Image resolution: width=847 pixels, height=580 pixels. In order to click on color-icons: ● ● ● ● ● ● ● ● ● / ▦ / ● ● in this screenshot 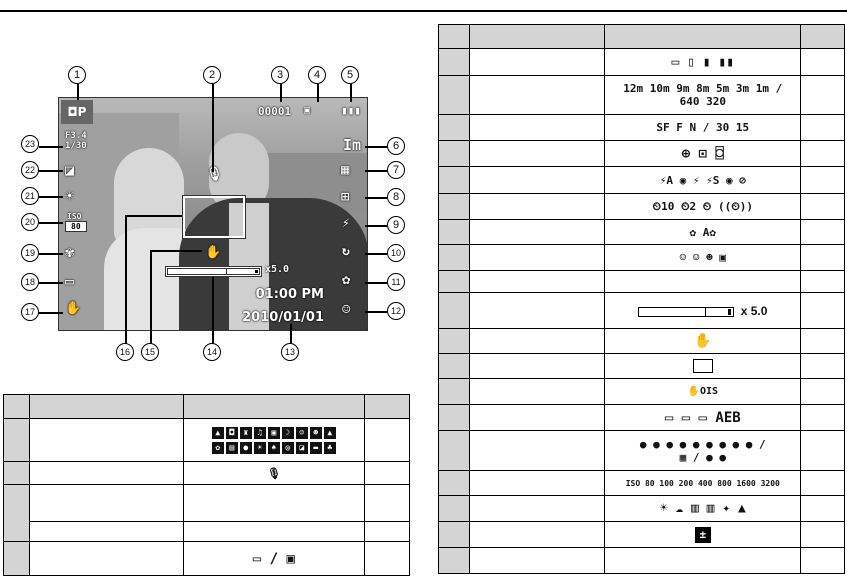, I will do `click(703, 450)`.